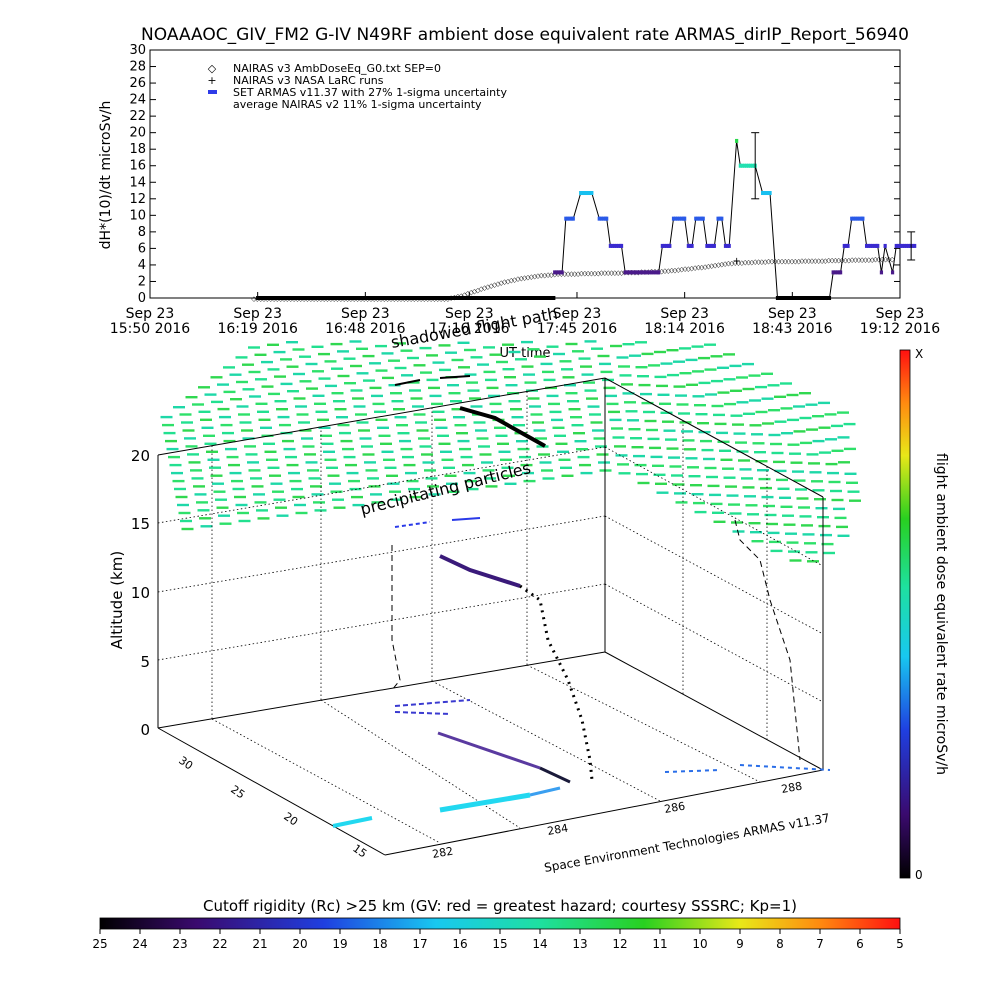 The width and height of the screenshot is (1000, 1000). I want to click on lat-tick-label: 30, so click(185, 763).